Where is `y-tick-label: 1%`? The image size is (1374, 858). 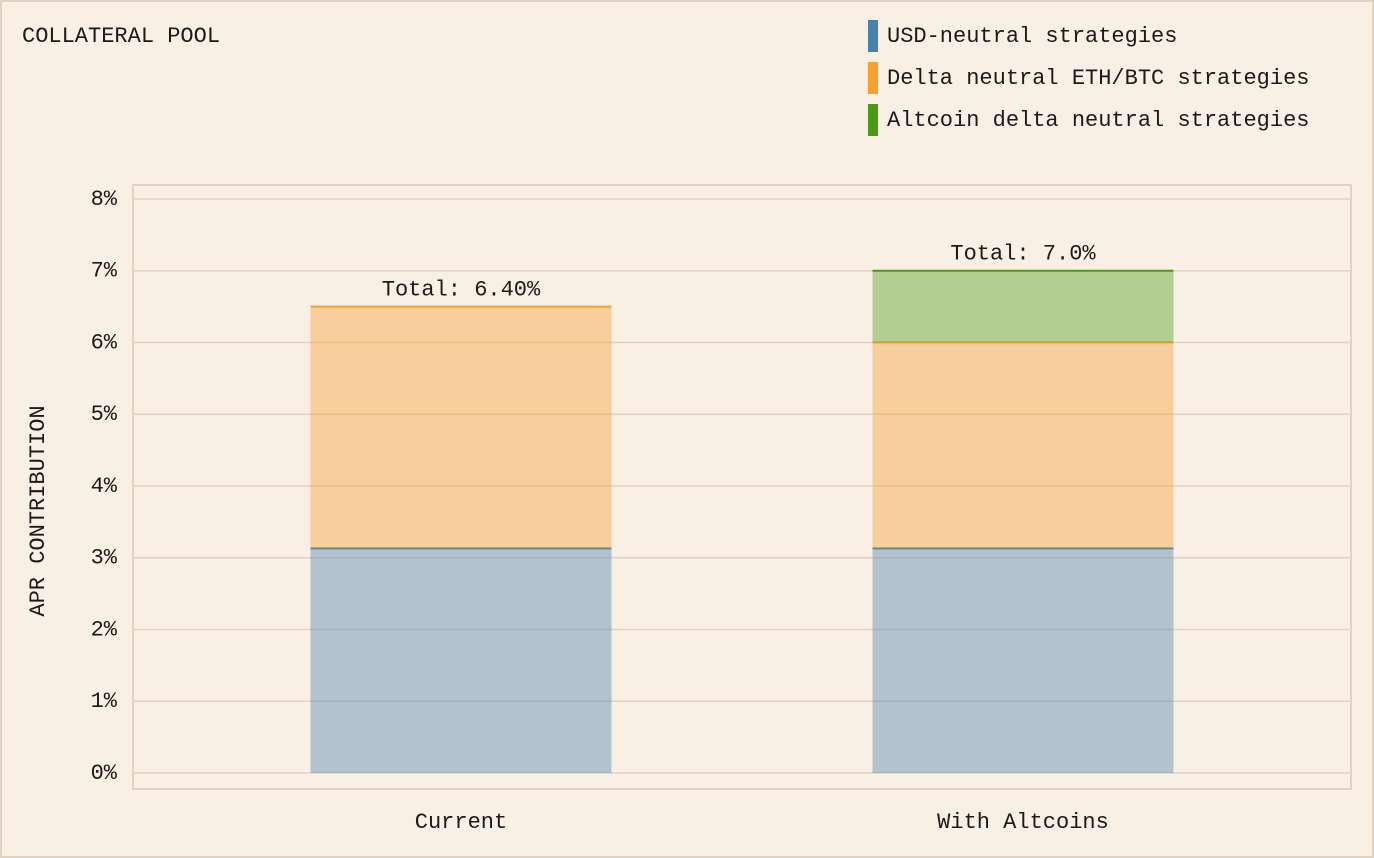 y-tick-label: 1% is located at coordinates (104, 701).